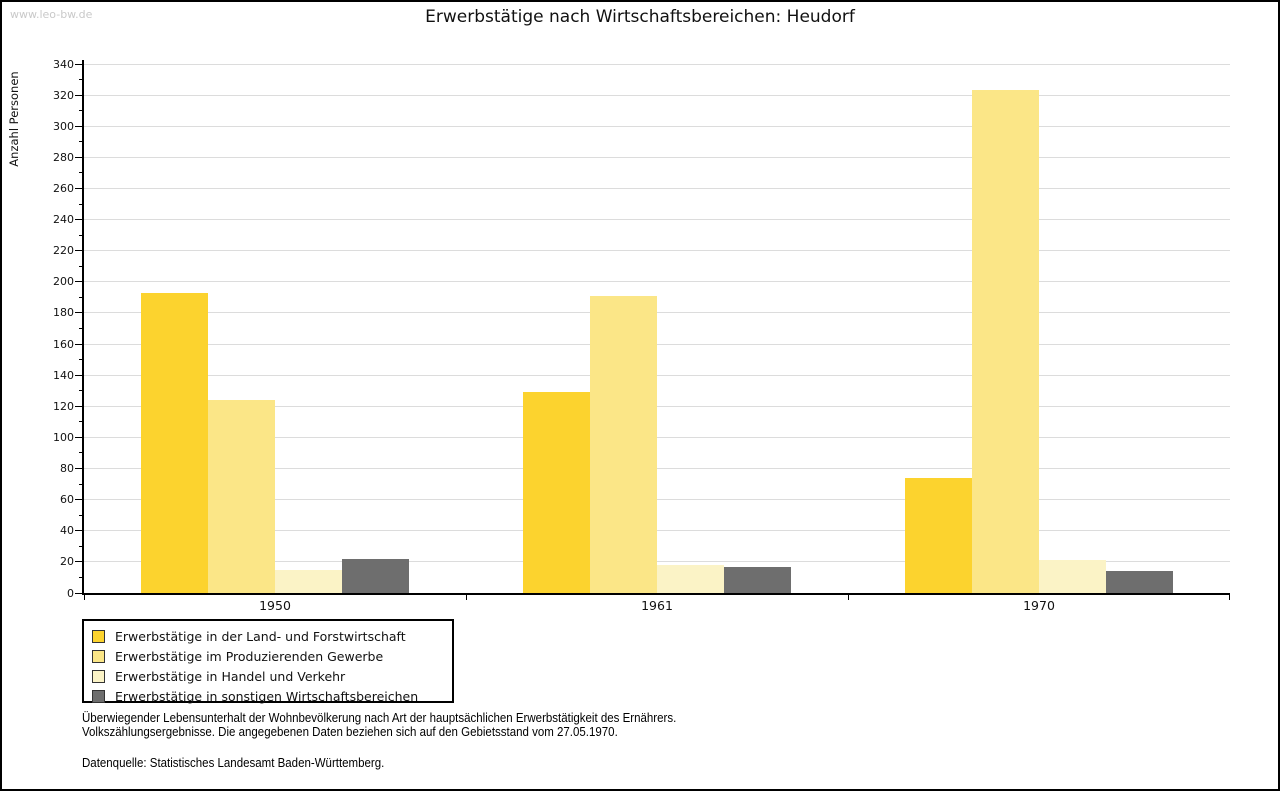 This screenshot has height=791, width=1280. What do you see at coordinates (63, 282) in the screenshot?
I see `y-tick-label-200: 200` at bounding box center [63, 282].